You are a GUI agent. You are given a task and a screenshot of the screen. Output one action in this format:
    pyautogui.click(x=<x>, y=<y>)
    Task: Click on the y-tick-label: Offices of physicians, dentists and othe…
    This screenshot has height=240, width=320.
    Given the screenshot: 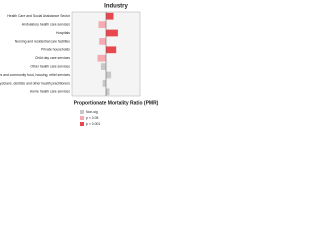 What is the action you would take?
    pyautogui.click(x=35, y=83)
    